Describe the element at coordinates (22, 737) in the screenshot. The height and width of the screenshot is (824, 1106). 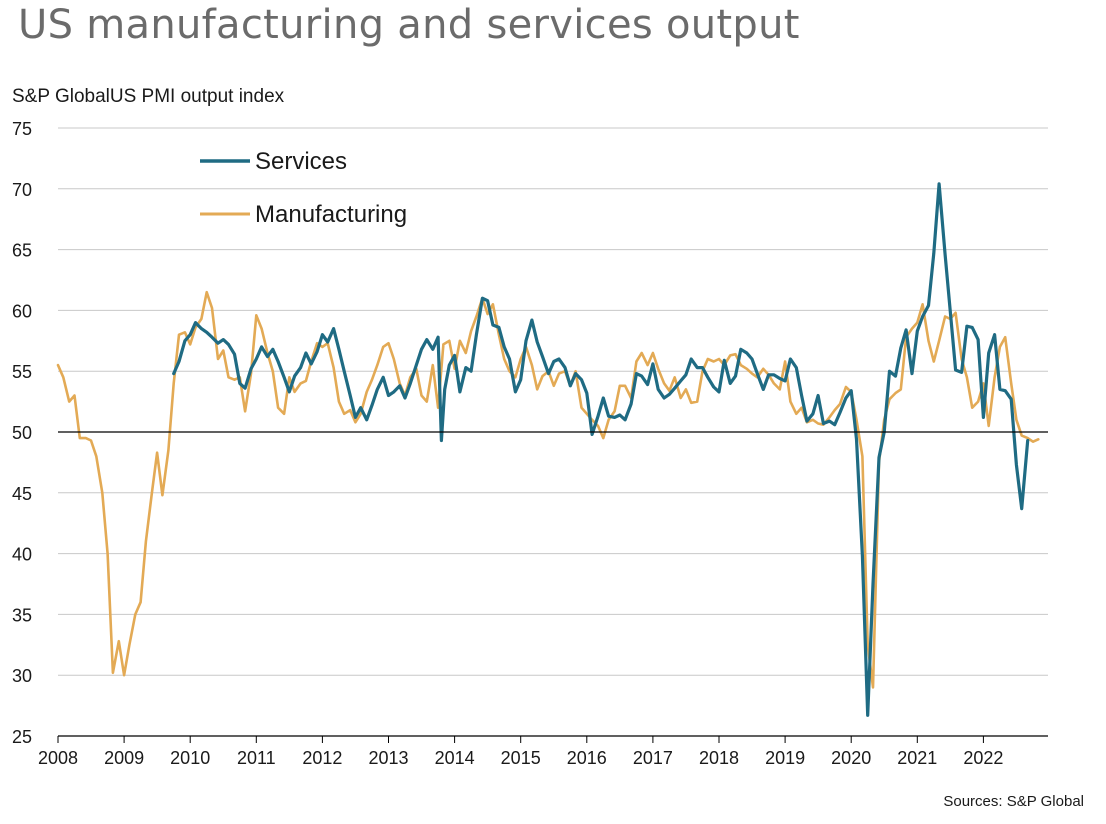
I see `y-tick-label: 25` at that location.